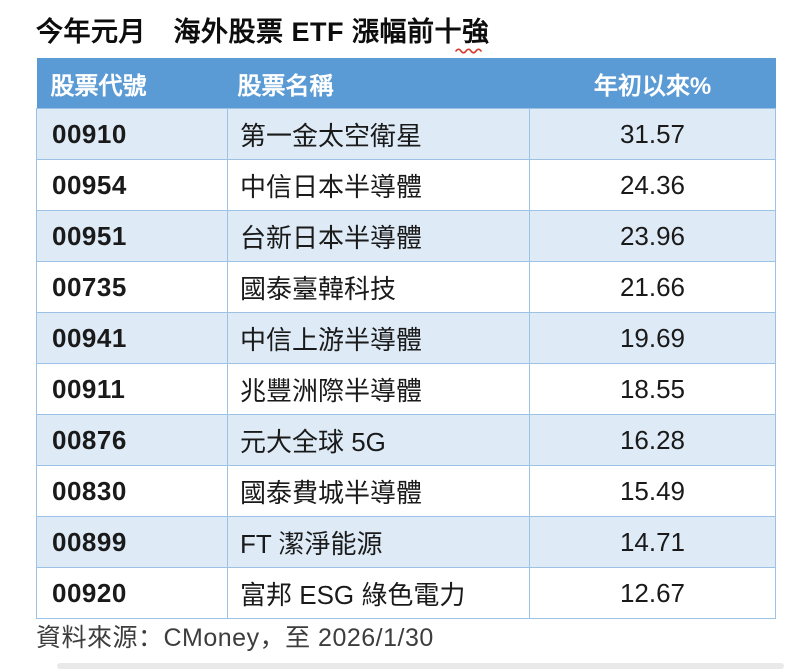  Describe the element at coordinates (378, 236) in the screenshot. I see `stock-name: 台新日本半導體` at that location.